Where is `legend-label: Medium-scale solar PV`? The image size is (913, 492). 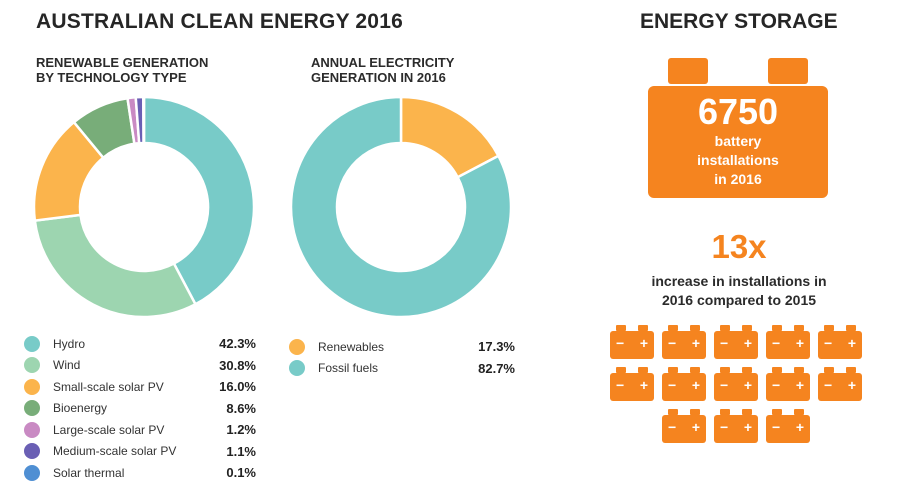 legend-label: Medium-scale solar PV is located at coordinates (115, 451).